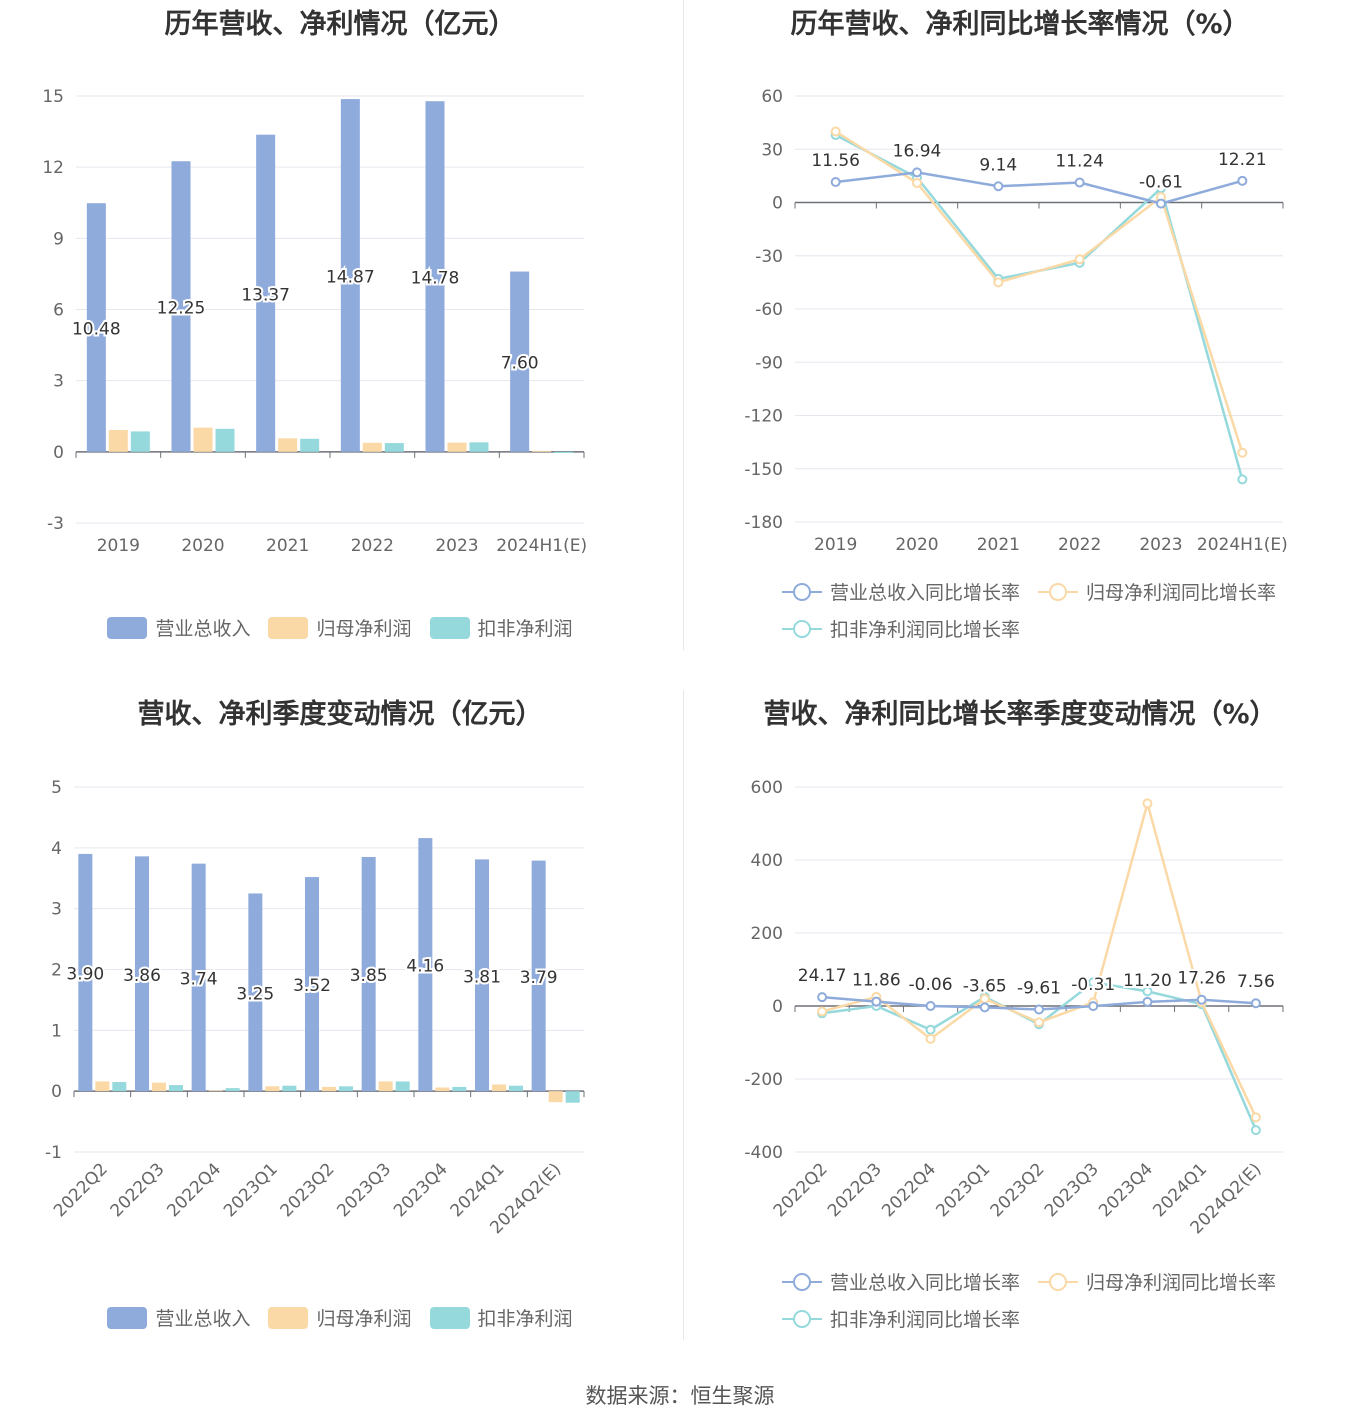  What do you see at coordinates (541, 546) in the screenshot?
I see `x-tick-label: 2024H1(E)` at bounding box center [541, 546].